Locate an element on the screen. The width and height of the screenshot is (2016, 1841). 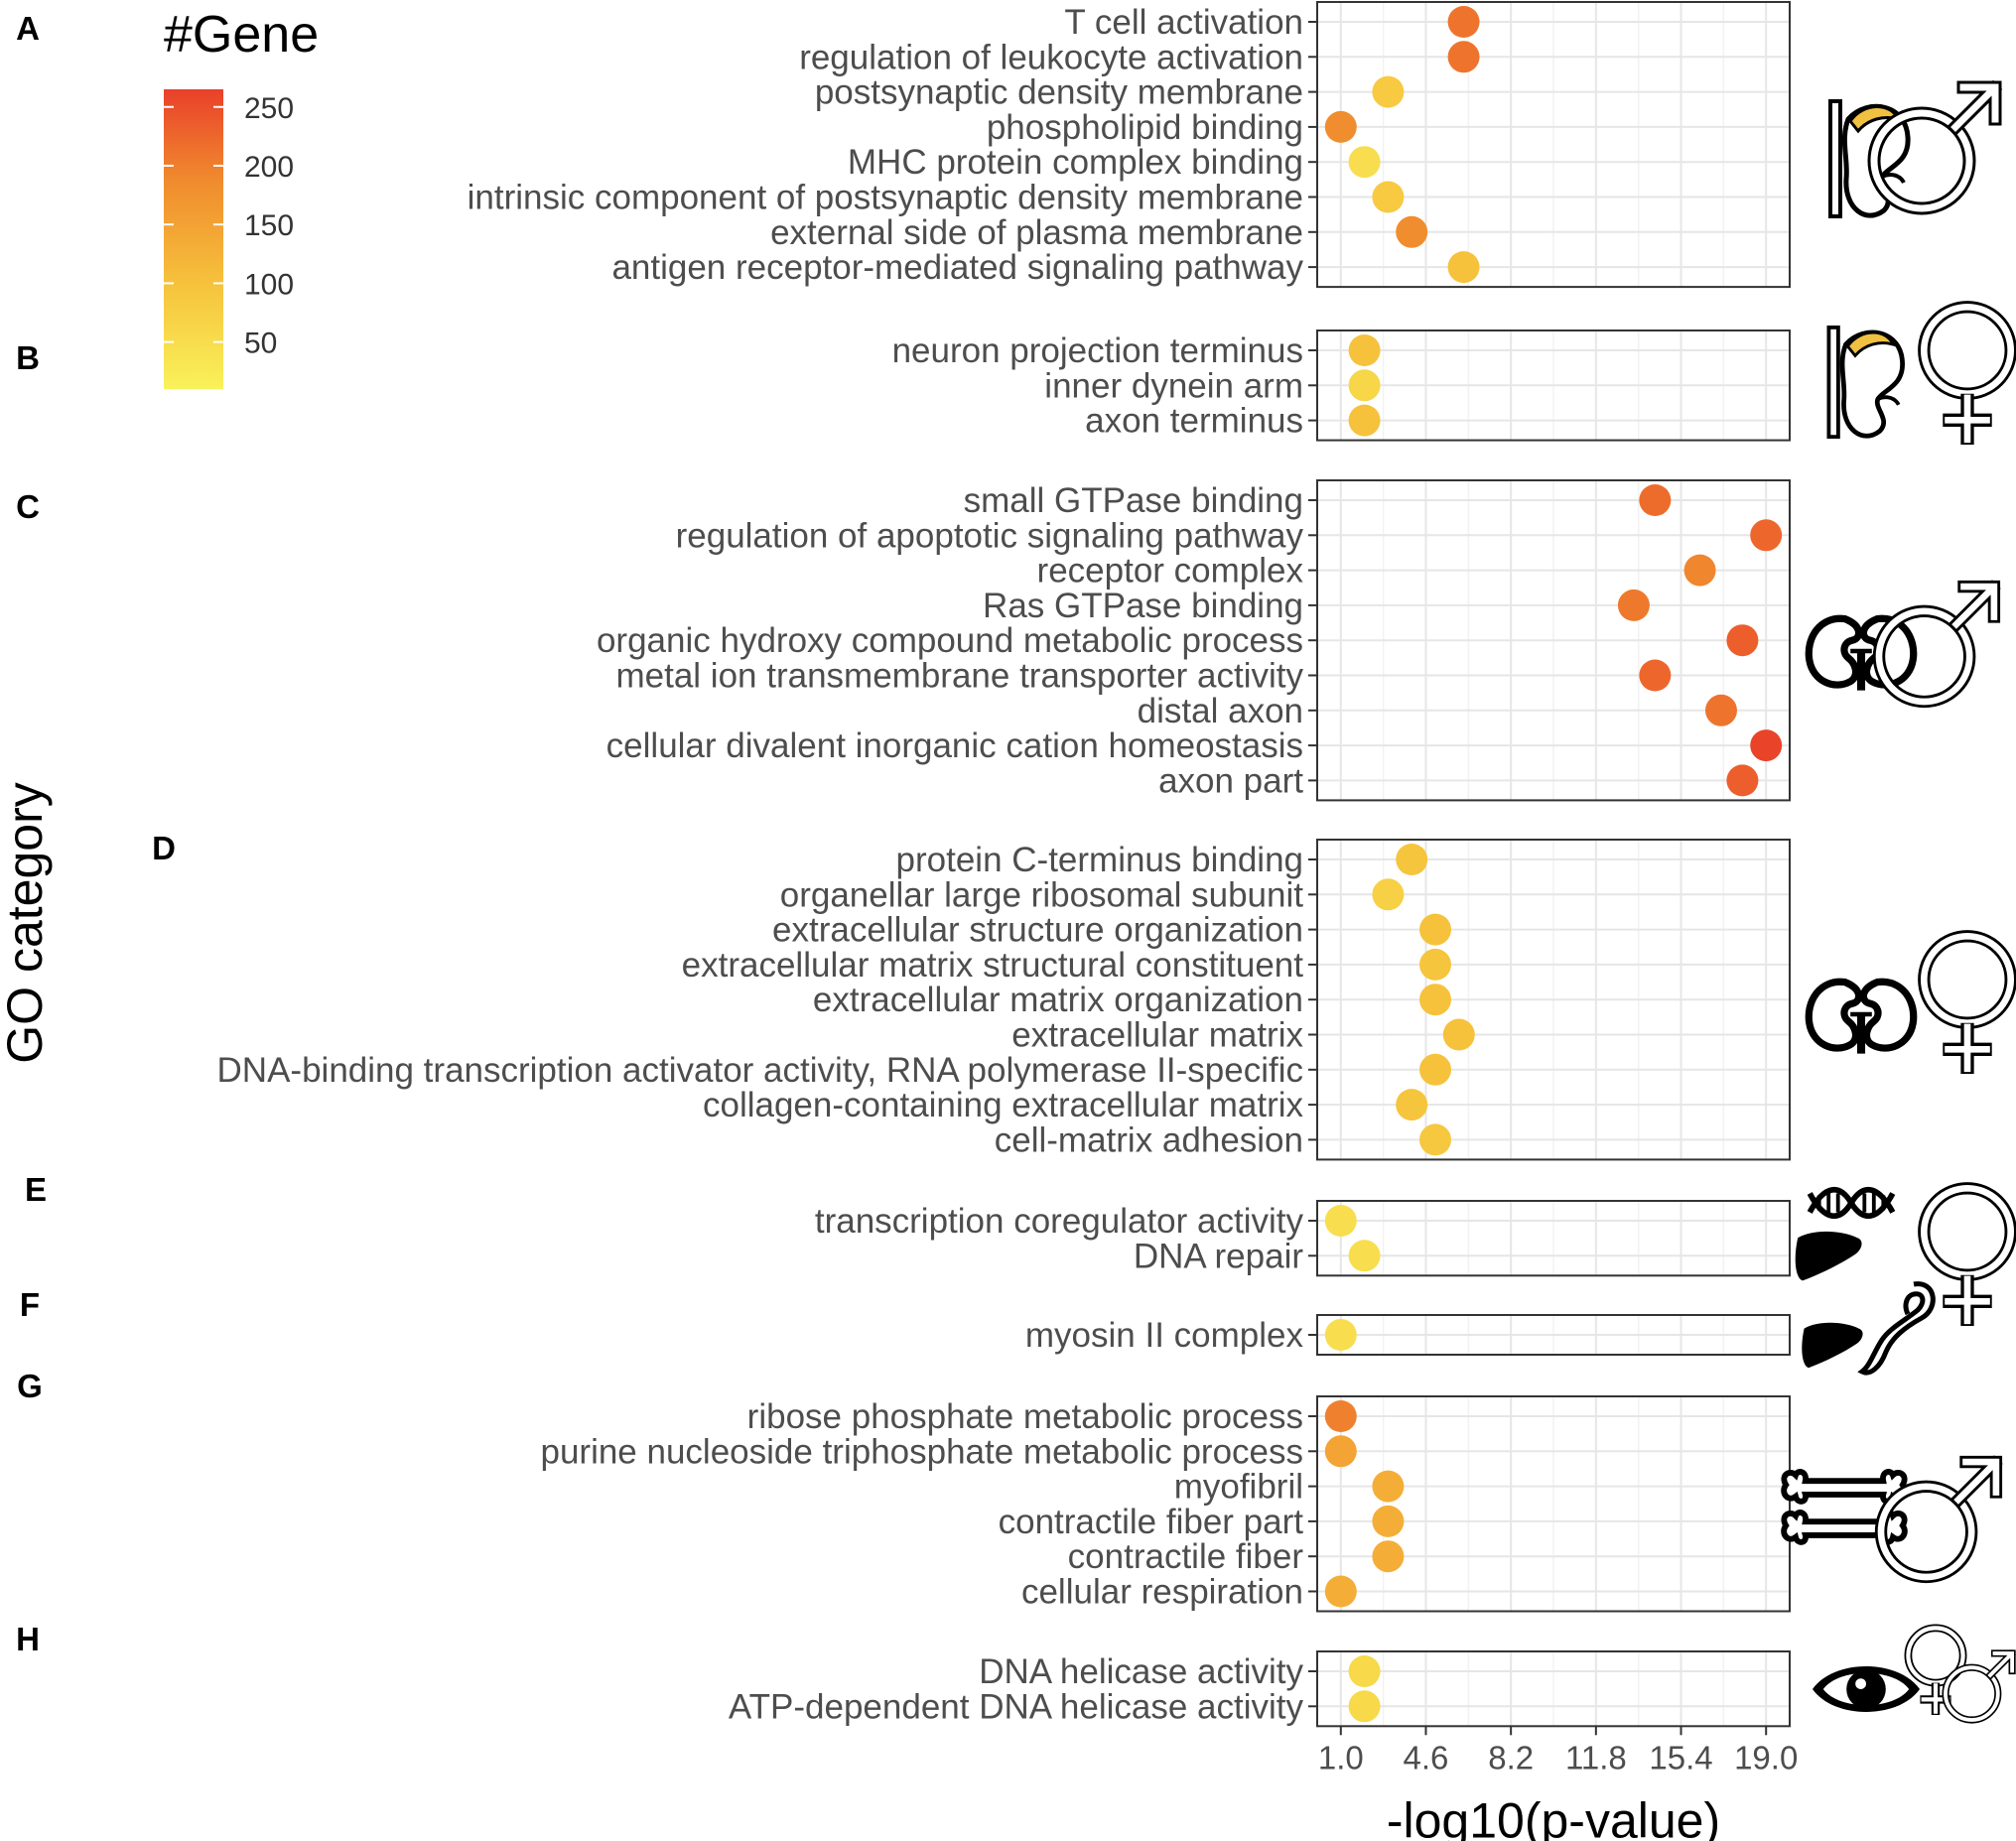
go-term-label: cell-matrix adhesion is located at coordinates (1149, 1139).